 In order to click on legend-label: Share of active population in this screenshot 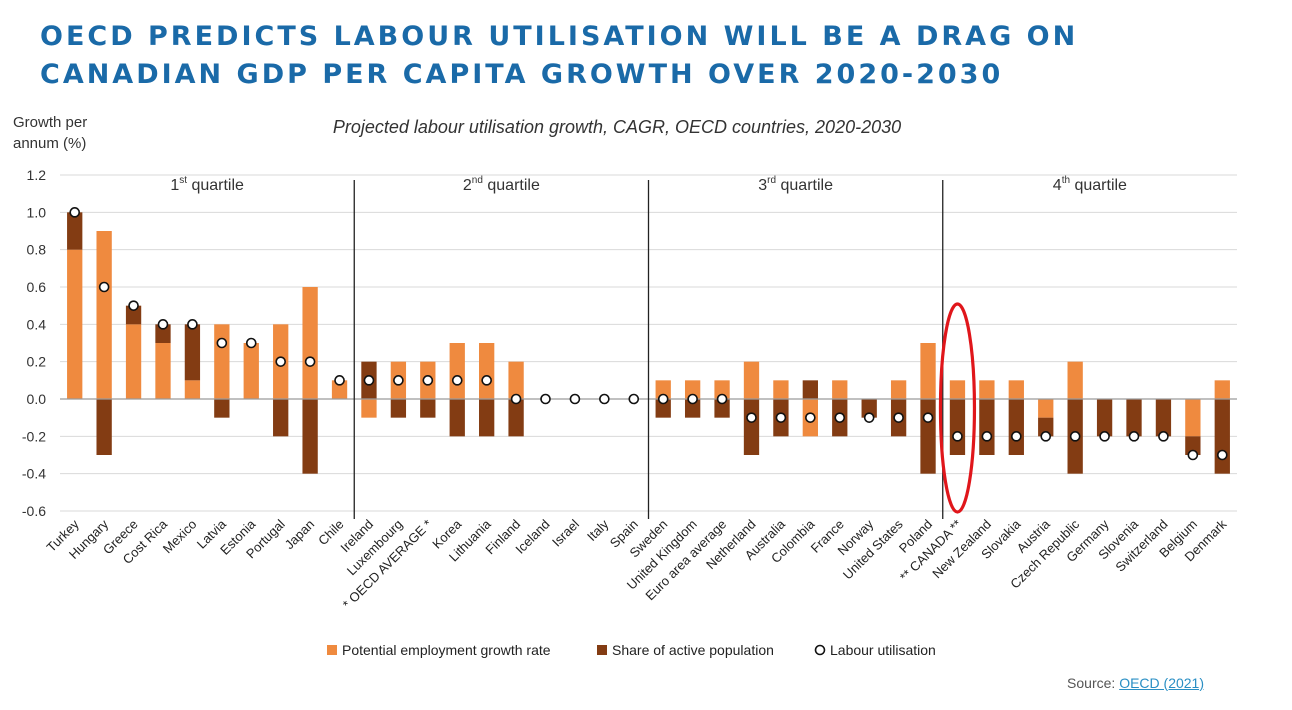, I will do `click(693, 650)`.